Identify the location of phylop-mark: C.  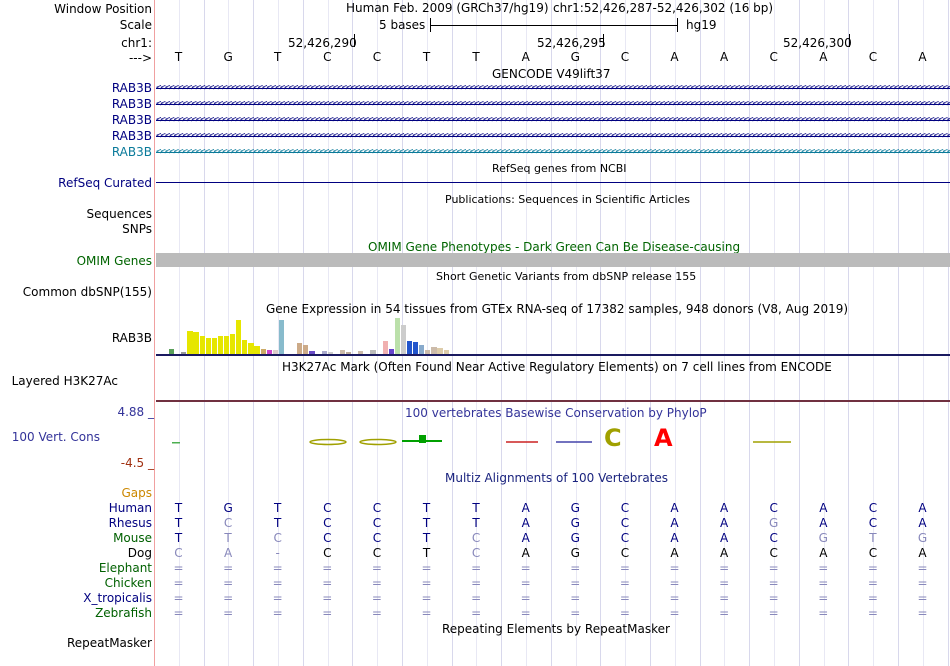
(613, 438).